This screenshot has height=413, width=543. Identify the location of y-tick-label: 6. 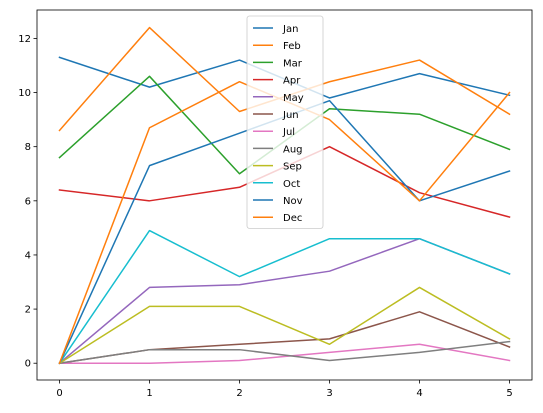
(28, 201).